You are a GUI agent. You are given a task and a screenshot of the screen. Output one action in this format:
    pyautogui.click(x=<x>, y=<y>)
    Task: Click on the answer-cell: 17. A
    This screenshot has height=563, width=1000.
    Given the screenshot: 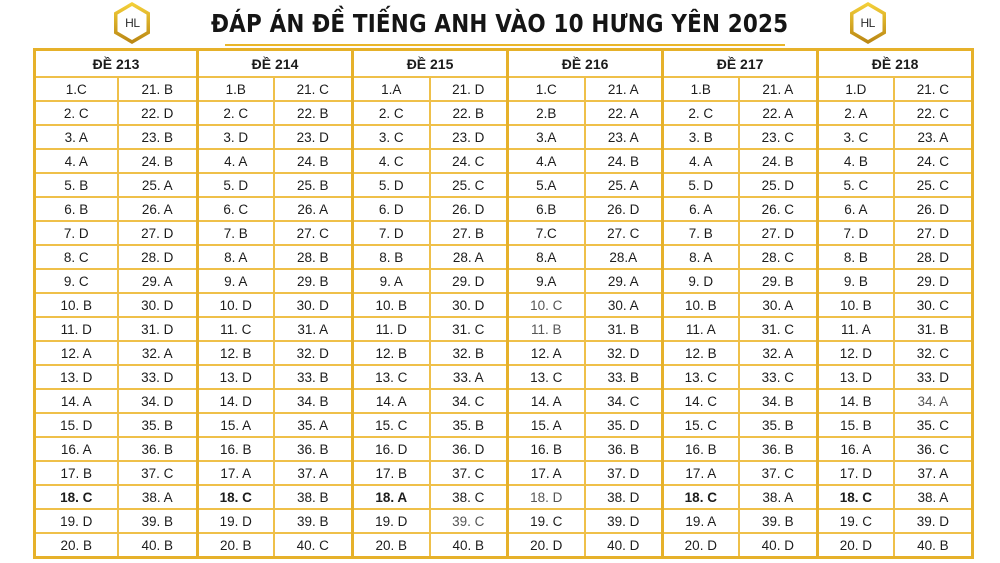 What is the action you would take?
    pyautogui.click(x=700, y=473)
    